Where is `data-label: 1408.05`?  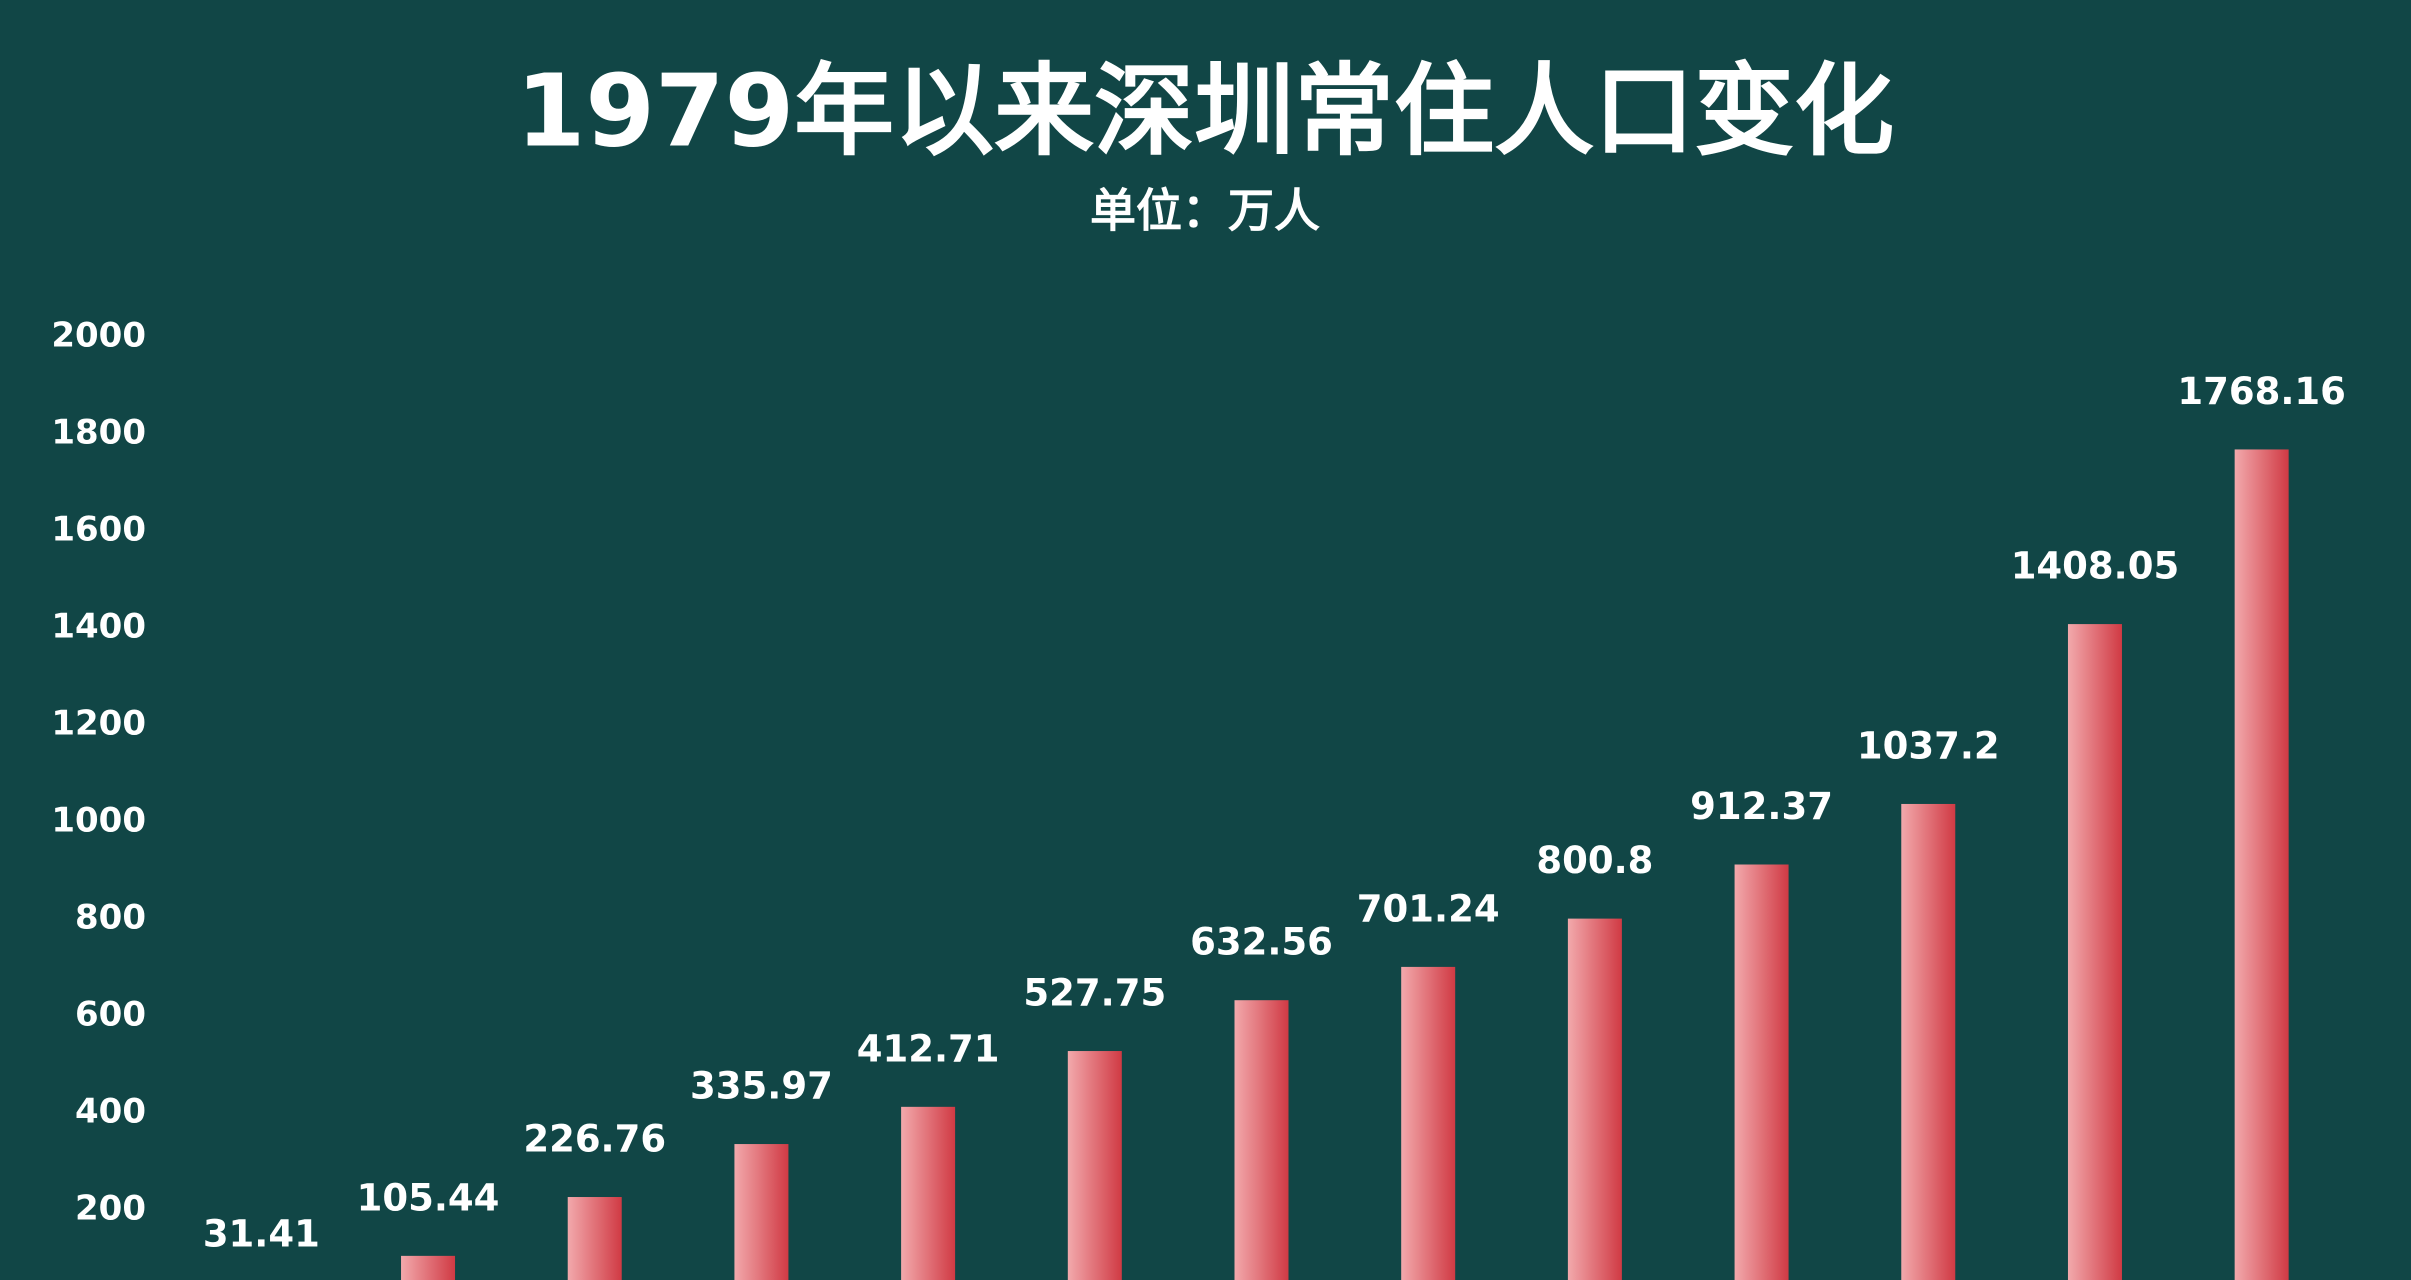 data-label: 1408.05 is located at coordinates (2095, 566).